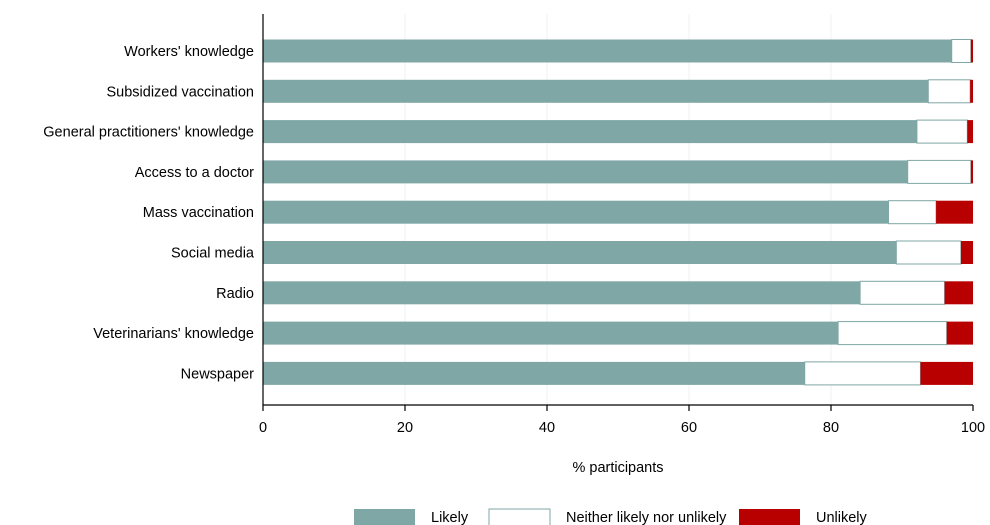 The height and width of the screenshot is (525, 990). Describe the element at coordinates (842, 517) in the screenshot. I see `legend-label-3: Unlikely` at that location.